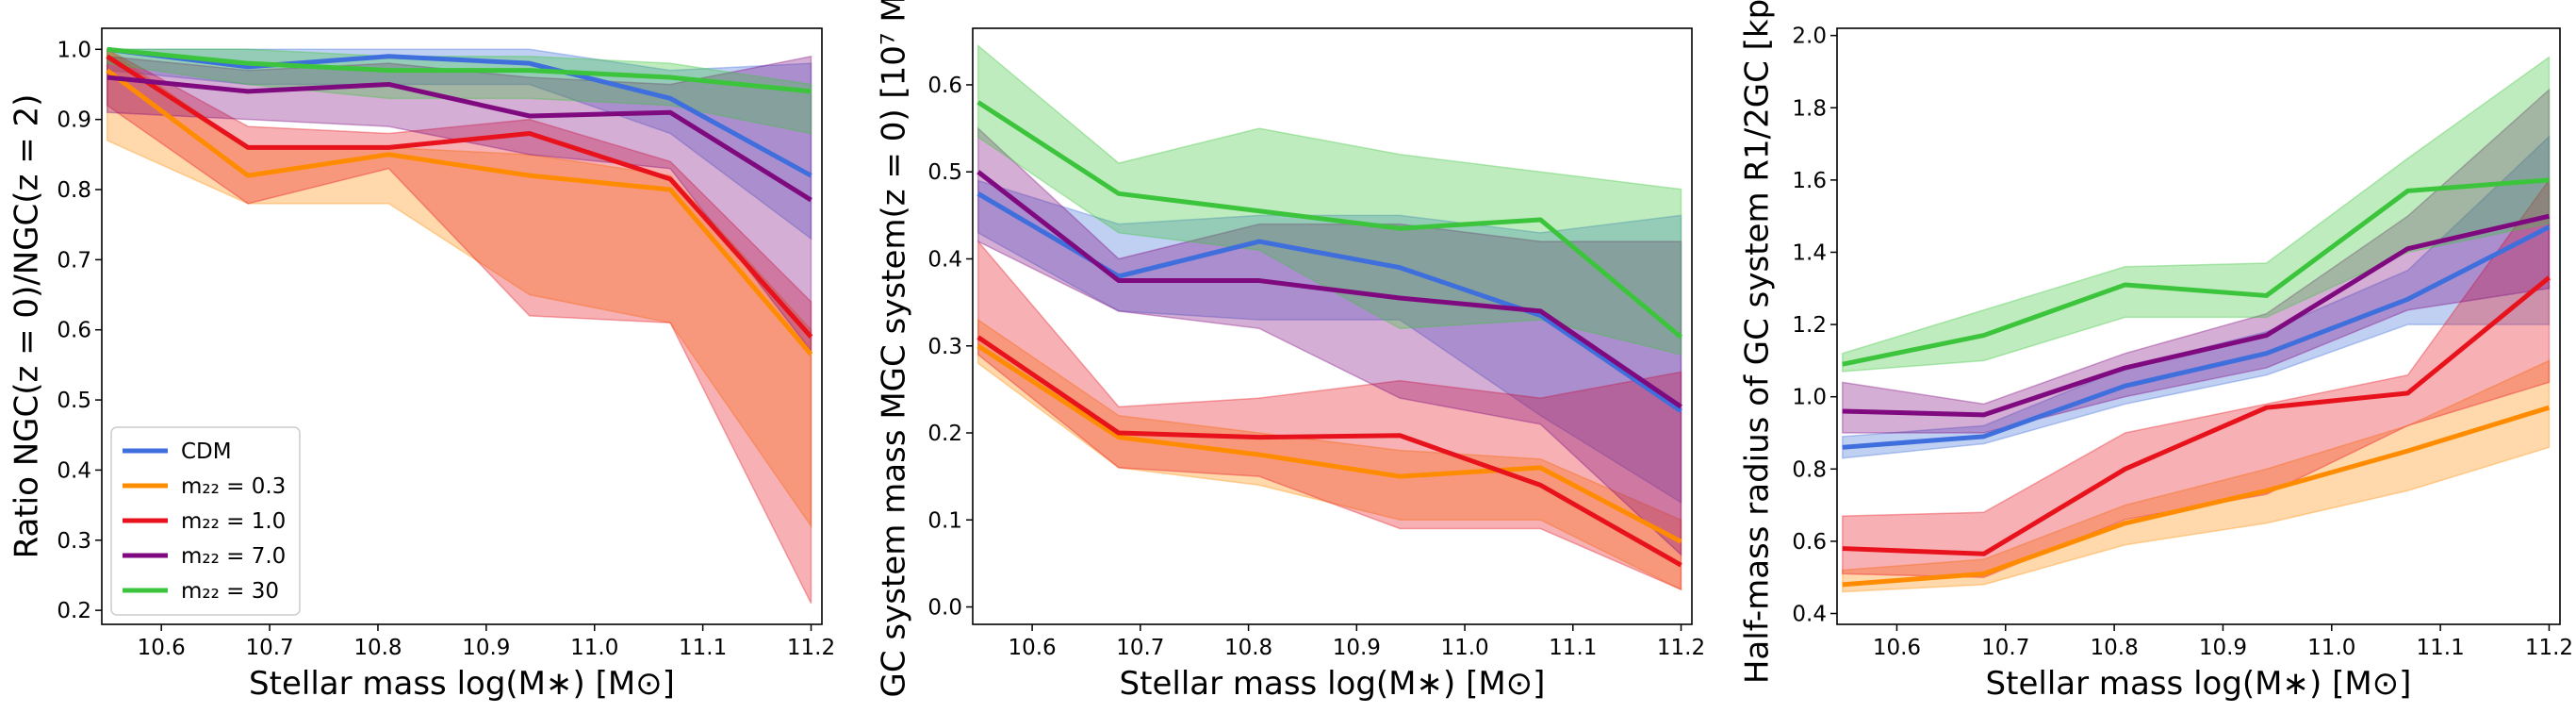  I want to click on y-tick-label: 0.0, so click(944, 609).